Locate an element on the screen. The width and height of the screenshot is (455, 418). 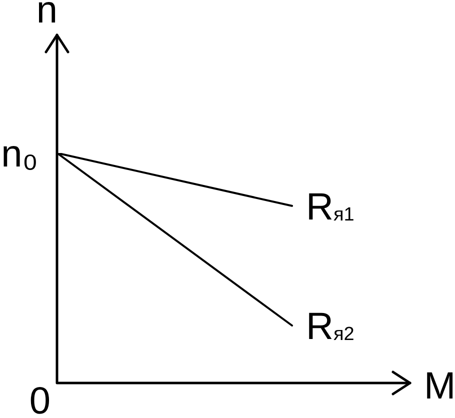
x-axis-title: M is located at coordinates (439, 387).